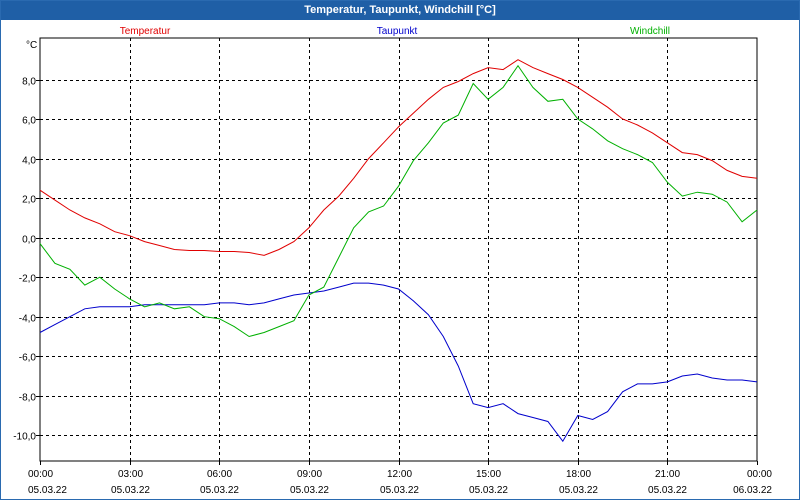 The height and width of the screenshot is (500, 800). What do you see at coordinates (31, 45) in the screenshot?
I see `y-axis-label: °C` at bounding box center [31, 45].